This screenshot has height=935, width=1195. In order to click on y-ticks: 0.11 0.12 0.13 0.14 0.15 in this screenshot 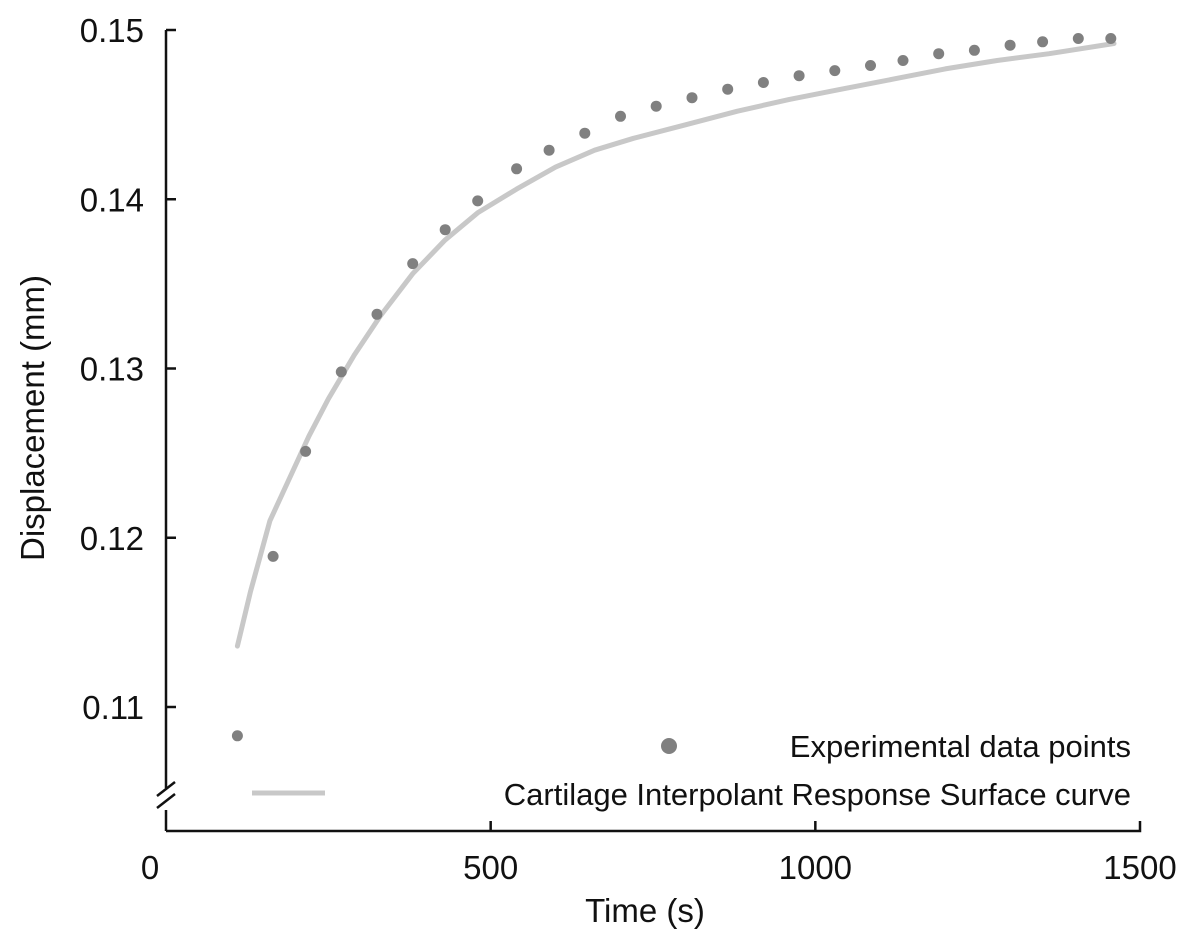, I will do `click(128, 369)`.